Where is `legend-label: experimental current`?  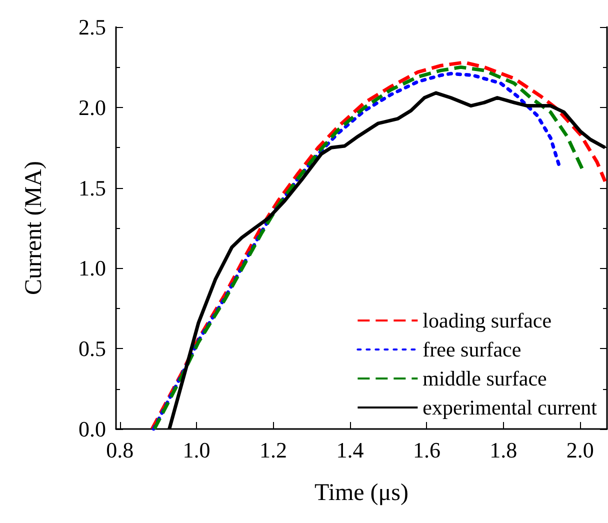
legend-label: experimental current is located at coordinates (510, 408).